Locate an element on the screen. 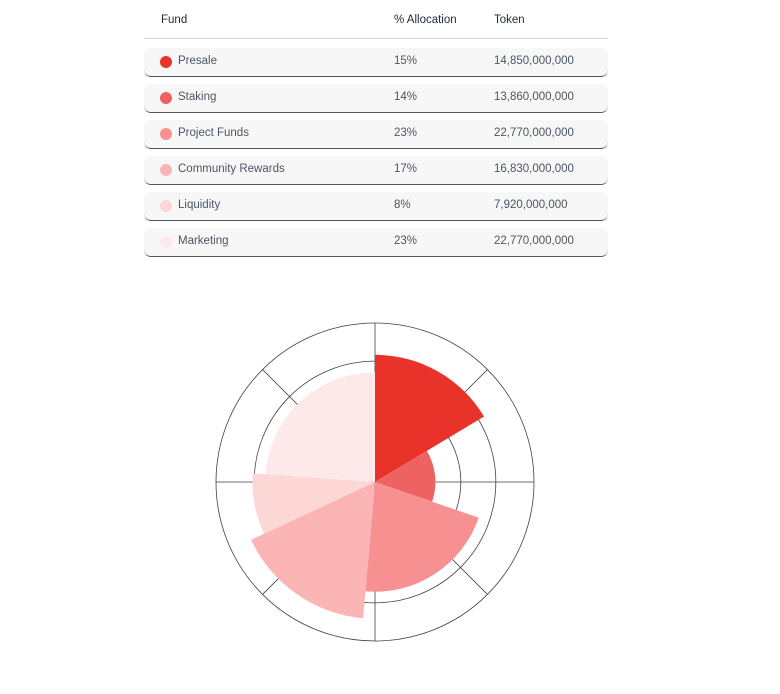  sector-staking is located at coordinates (405, 476).